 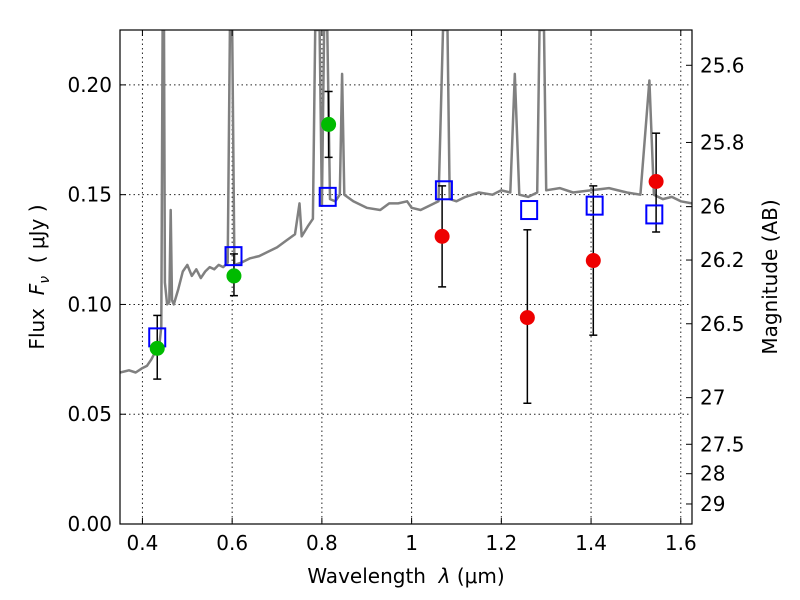 What do you see at coordinates (712, 398) in the screenshot?
I see `y2-tick-label: 27` at bounding box center [712, 398].